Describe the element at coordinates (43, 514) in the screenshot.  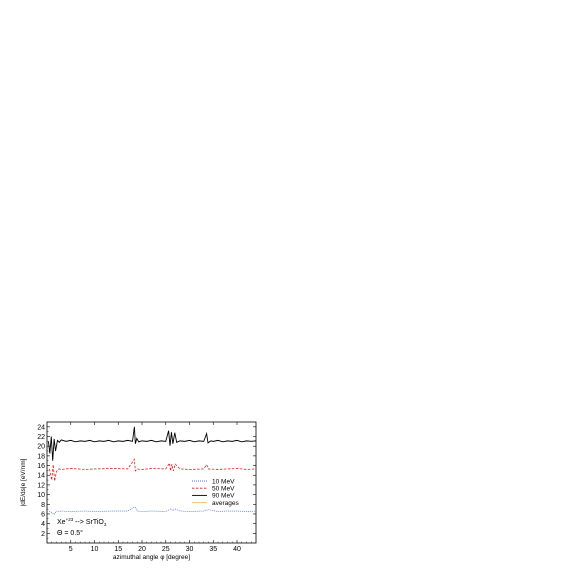
I see `y-tick-label: 6` at that location.